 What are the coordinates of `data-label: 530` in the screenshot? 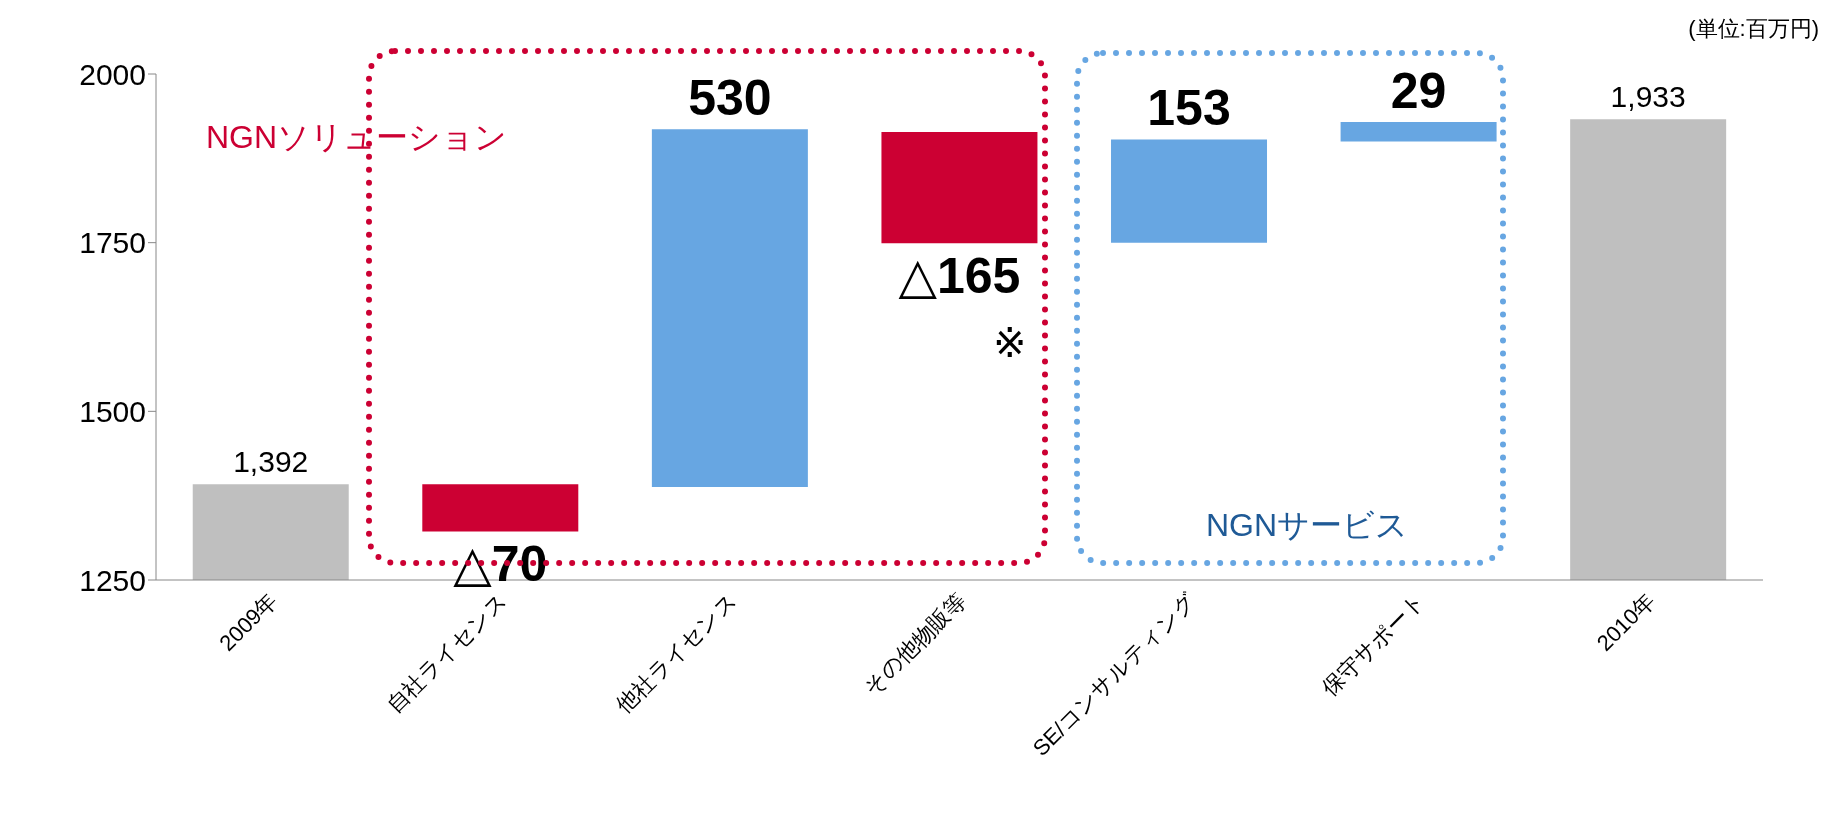 It's located at (730, 98).